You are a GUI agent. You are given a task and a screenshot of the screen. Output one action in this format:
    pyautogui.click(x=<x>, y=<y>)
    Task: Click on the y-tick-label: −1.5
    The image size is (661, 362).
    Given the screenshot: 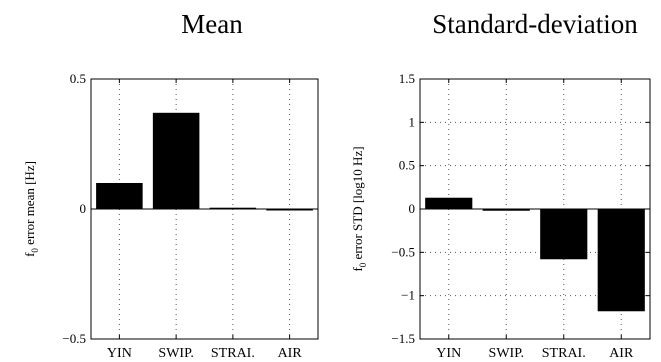 What is the action you would take?
    pyautogui.click(x=403, y=338)
    